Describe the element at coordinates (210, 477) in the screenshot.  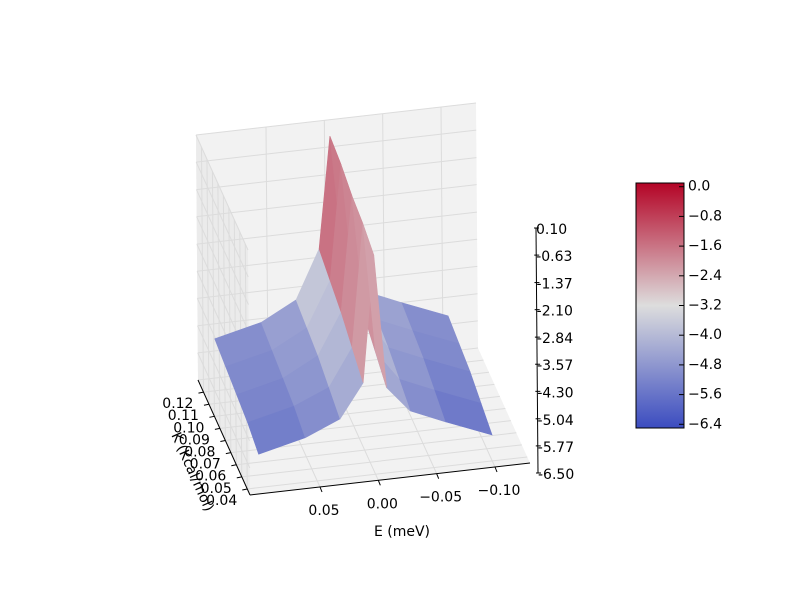
I see `y-tick-label: 0.06` at that location.